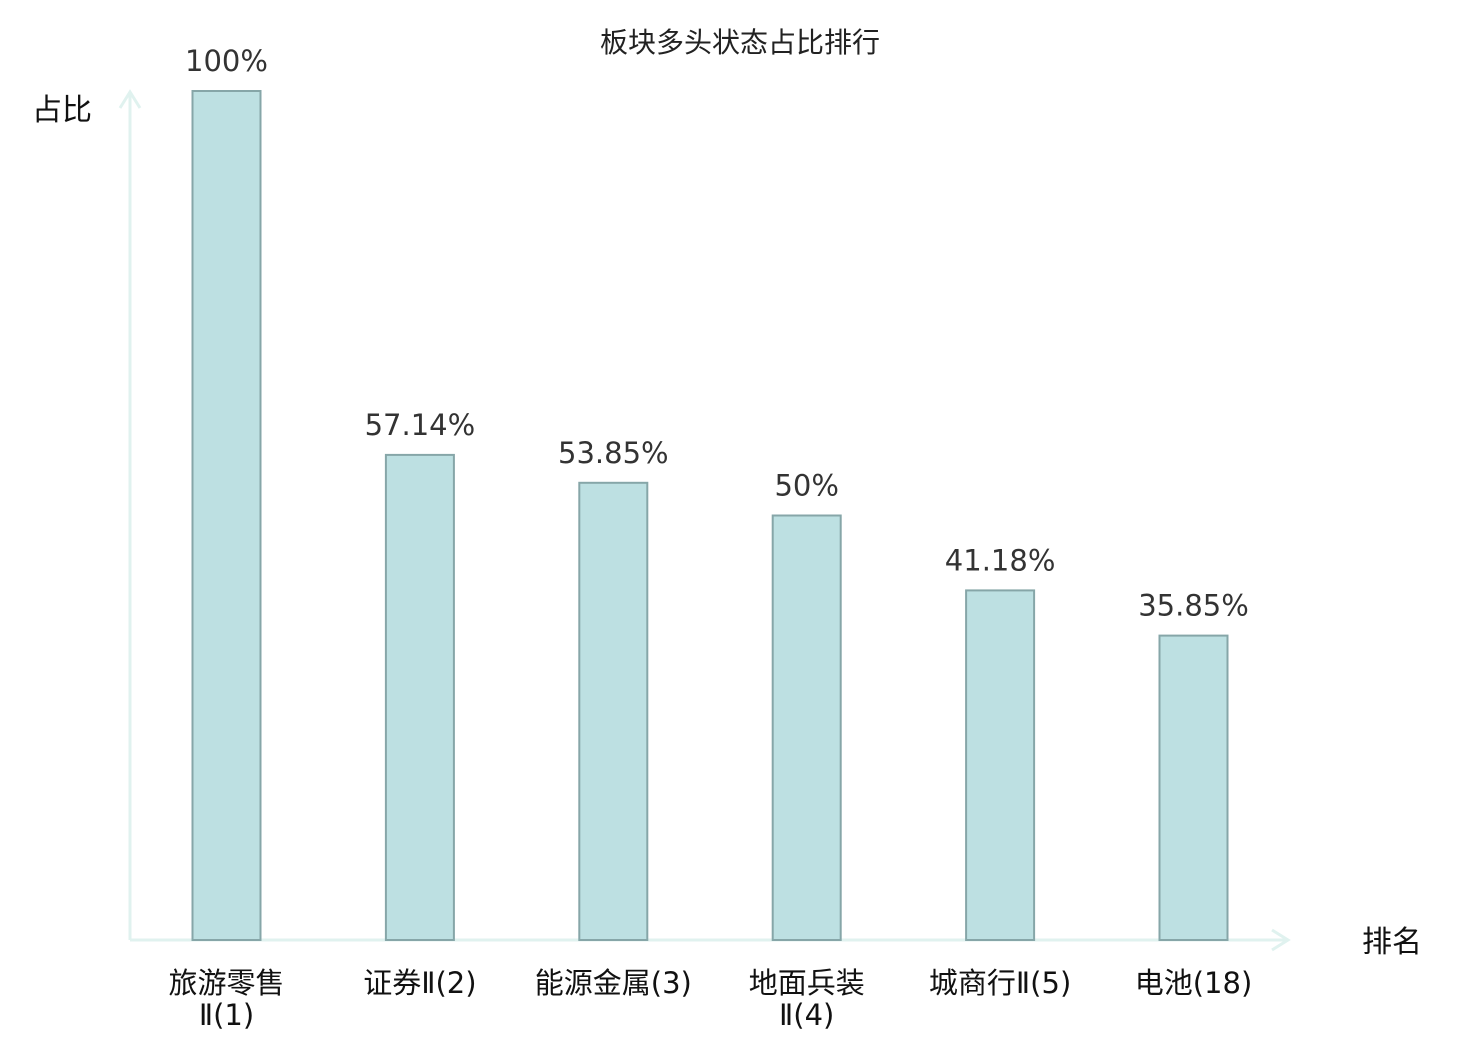 This screenshot has width=1480, height=1044. What do you see at coordinates (130, 99) in the screenshot?
I see `y-axis-arrow` at bounding box center [130, 99].